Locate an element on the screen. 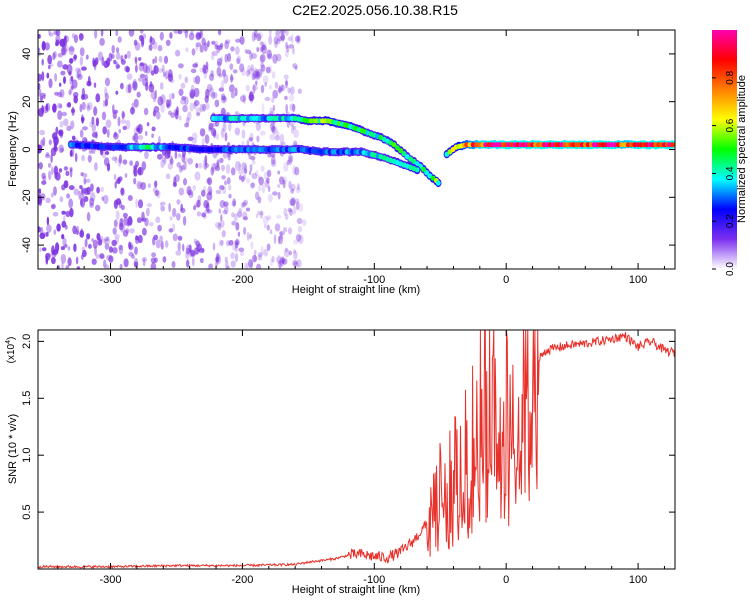 This screenshot has width=750, height=600. spectrogram-y-tick-label: 40 is located at coordinates (27, 54).